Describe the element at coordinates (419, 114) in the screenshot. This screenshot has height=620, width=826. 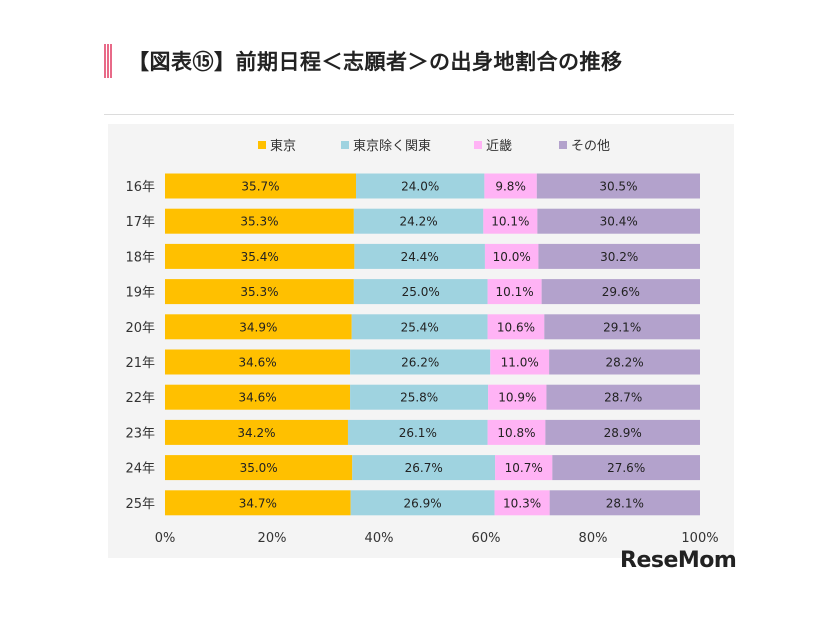
I see `title-divider` at that location.